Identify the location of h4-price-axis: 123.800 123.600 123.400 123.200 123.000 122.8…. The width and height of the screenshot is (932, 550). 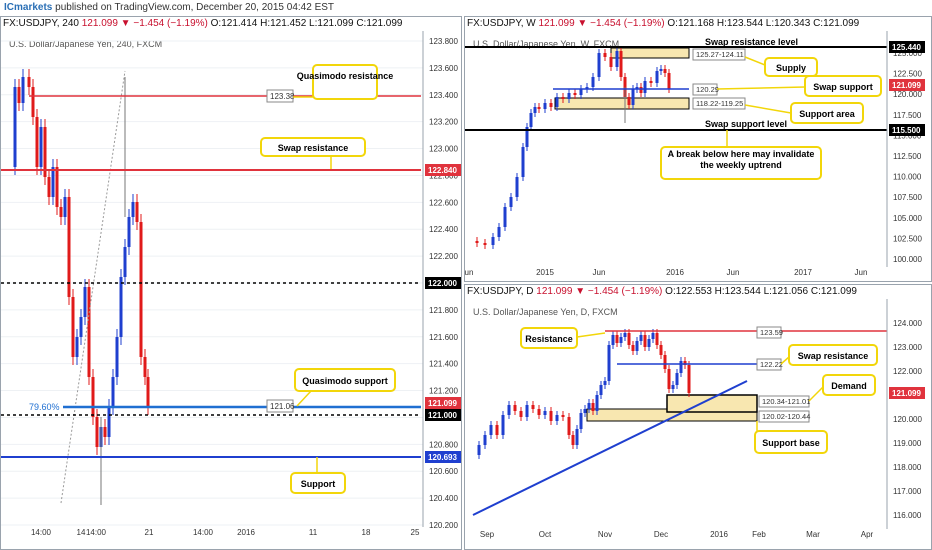
(441, 280).